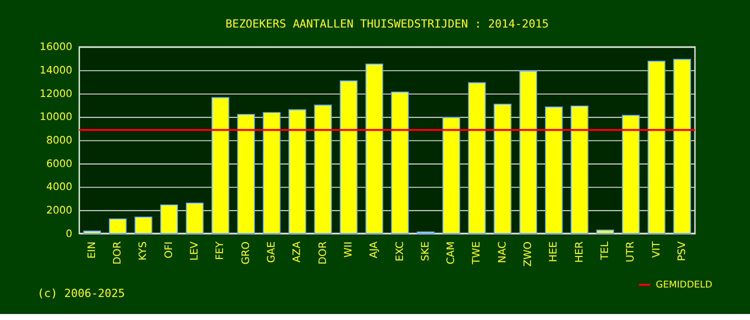  I want to click on x-tick-label: WII, so click(348, 249).